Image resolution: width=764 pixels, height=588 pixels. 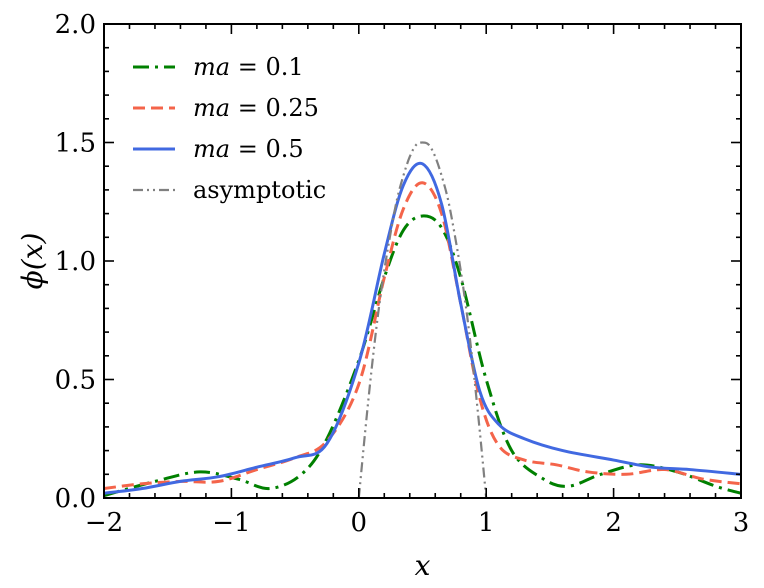 What do you see at coordinates (75, 381) in the screenshot?
I see `y-tick-label: 0.5` at bounding box center [75, 381].